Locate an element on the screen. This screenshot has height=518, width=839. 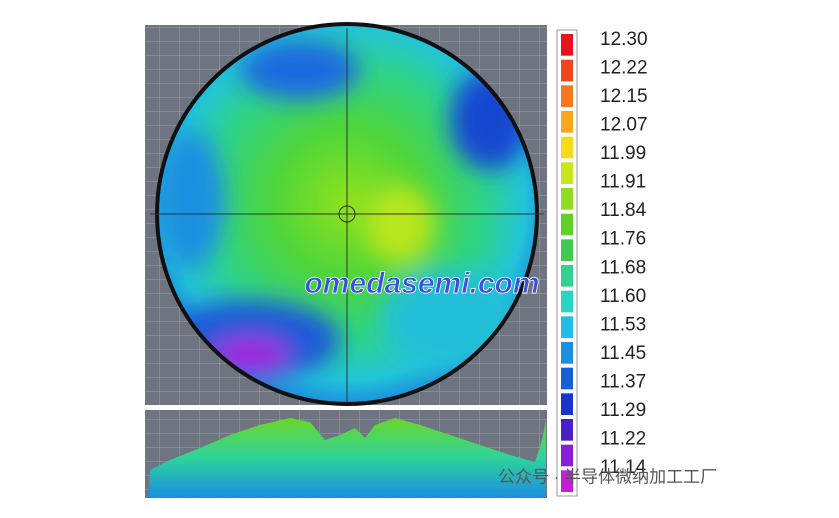
colorbar-label: 11.84 is located at coordinates (623, 210).